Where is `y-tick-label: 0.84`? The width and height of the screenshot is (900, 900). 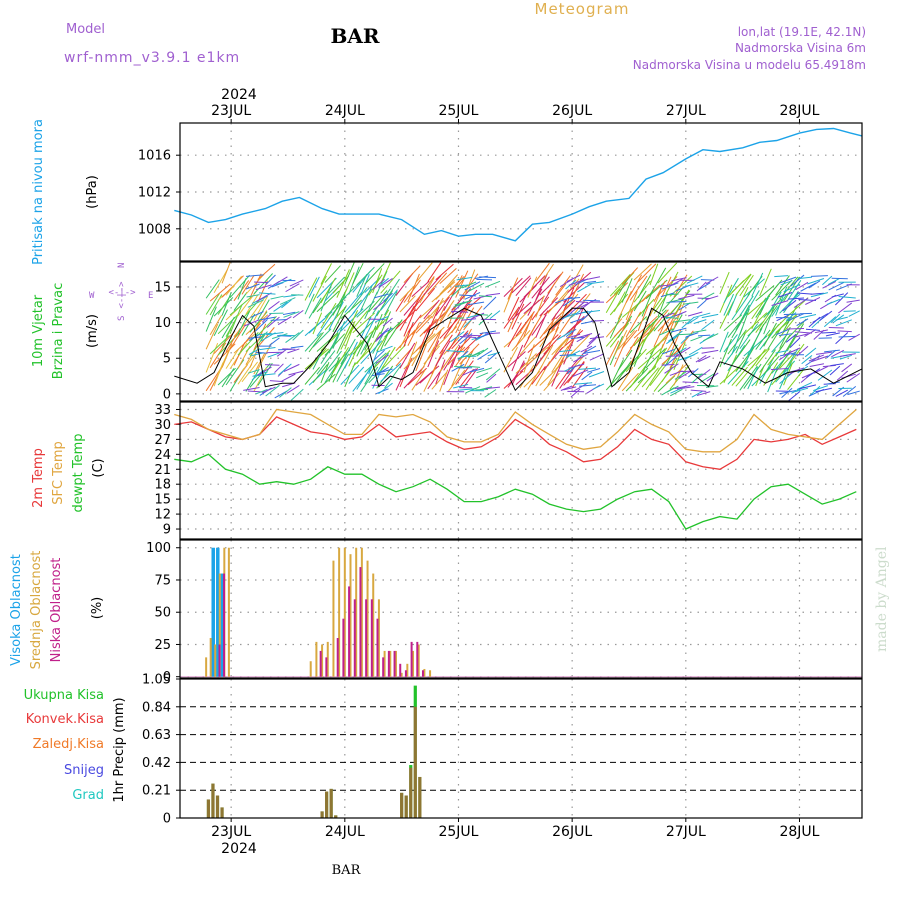 y-tick-label: 0.84 is located at coordinates (156, 707).